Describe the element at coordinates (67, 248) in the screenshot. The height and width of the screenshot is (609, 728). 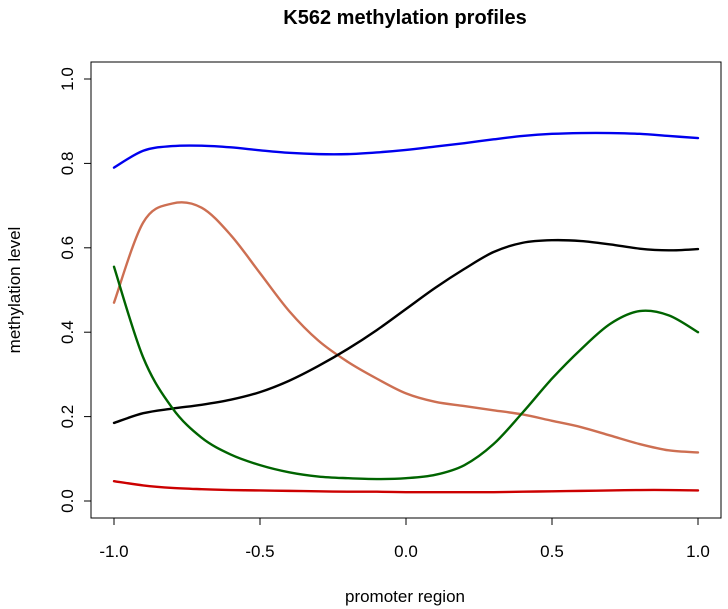
I see `y-tick-label: 0.6` at that location.